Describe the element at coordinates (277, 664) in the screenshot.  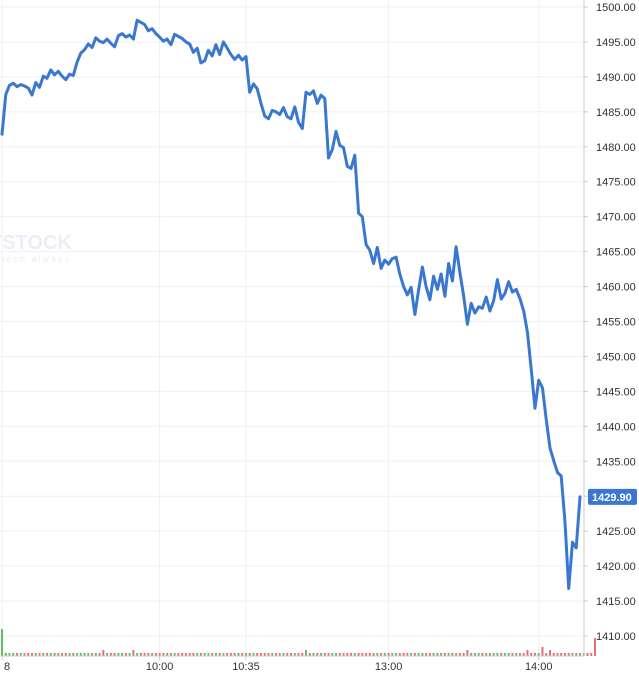
I see `x-axis: 8 10:00 10:35 13:00 14:00` at that location.